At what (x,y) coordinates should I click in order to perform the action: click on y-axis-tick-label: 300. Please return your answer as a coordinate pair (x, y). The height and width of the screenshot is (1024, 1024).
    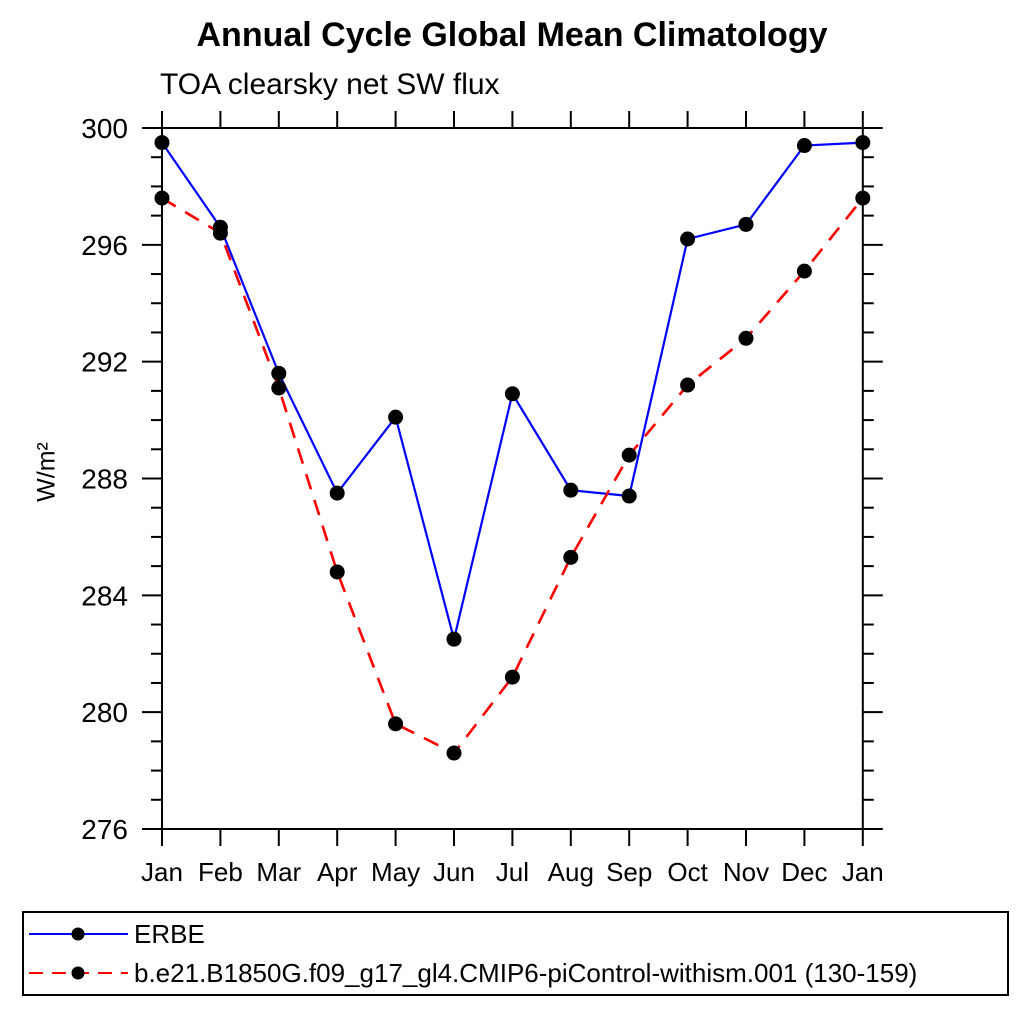
    Looking at the image, I should click on (104, 128).